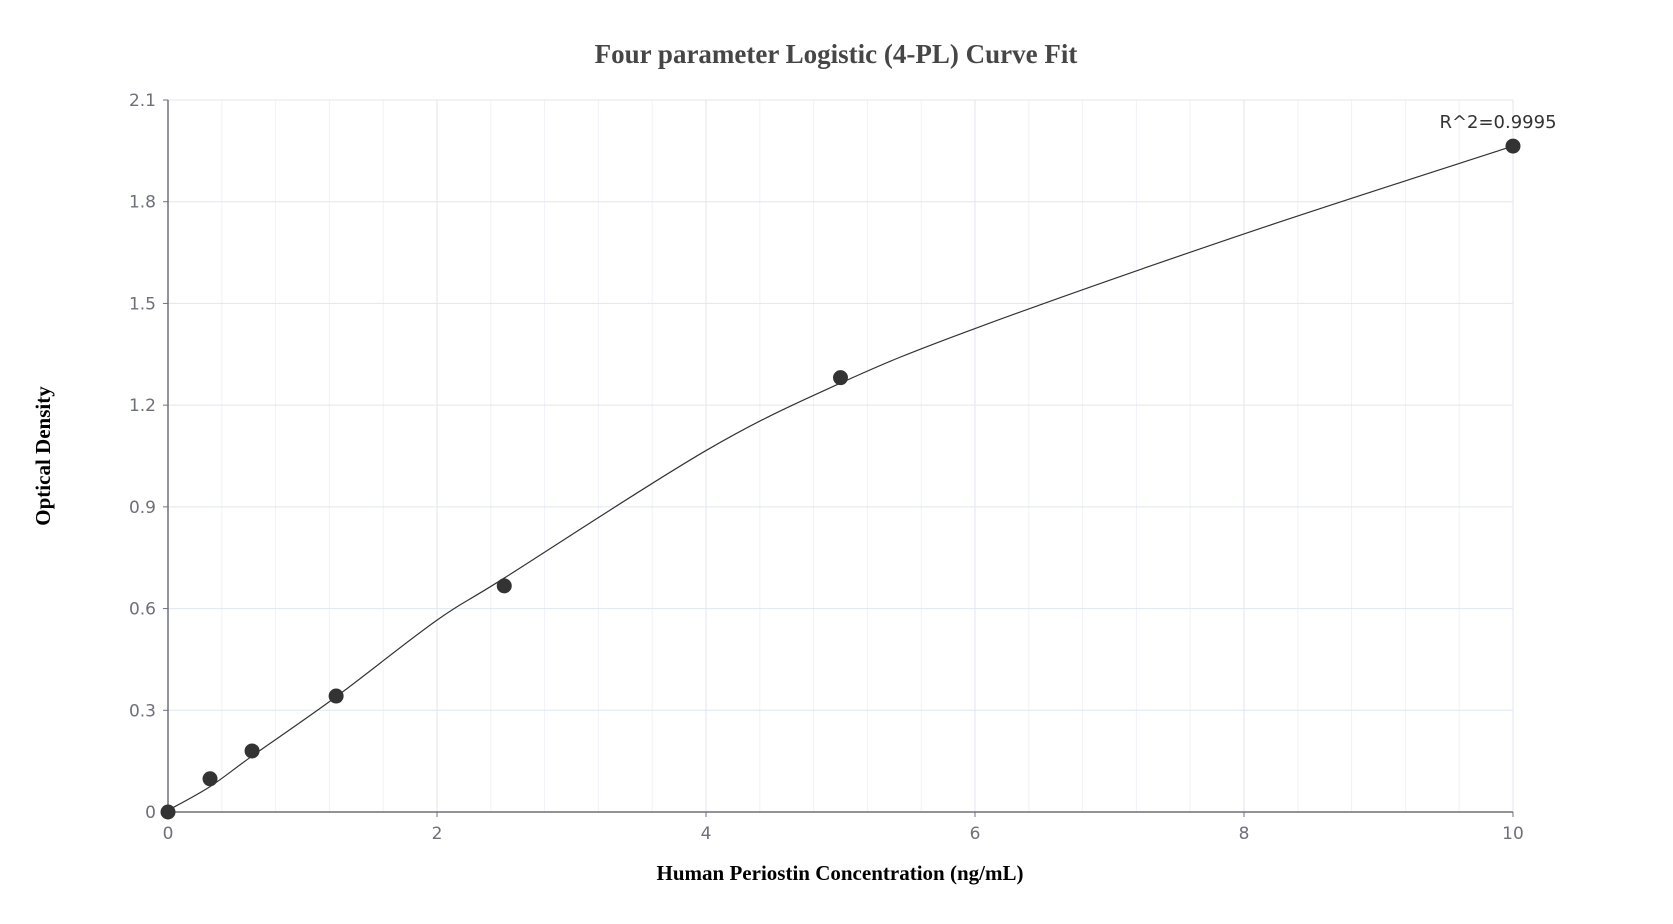 The image size is (1673, 924). What do you see at coordinates (168, 834) in the screenshot?
I see `x-tick-label: 0` at bounding box center [168, 834].